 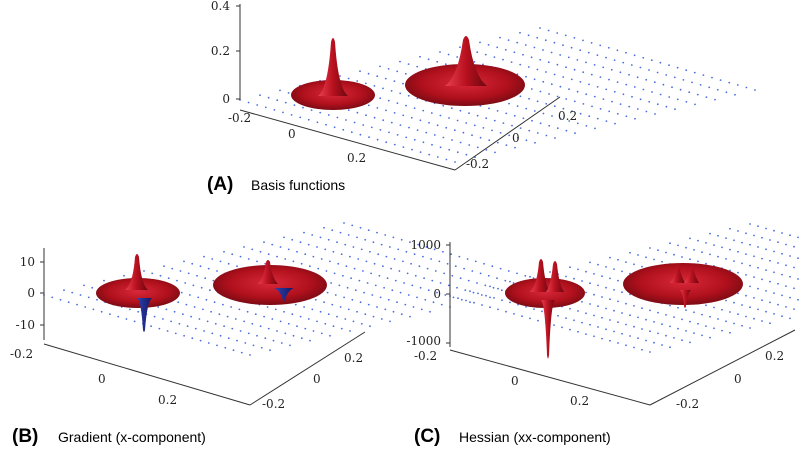 I want to click on panel-c-caption: Hessian (xx-component), so click(x=535, y=437).